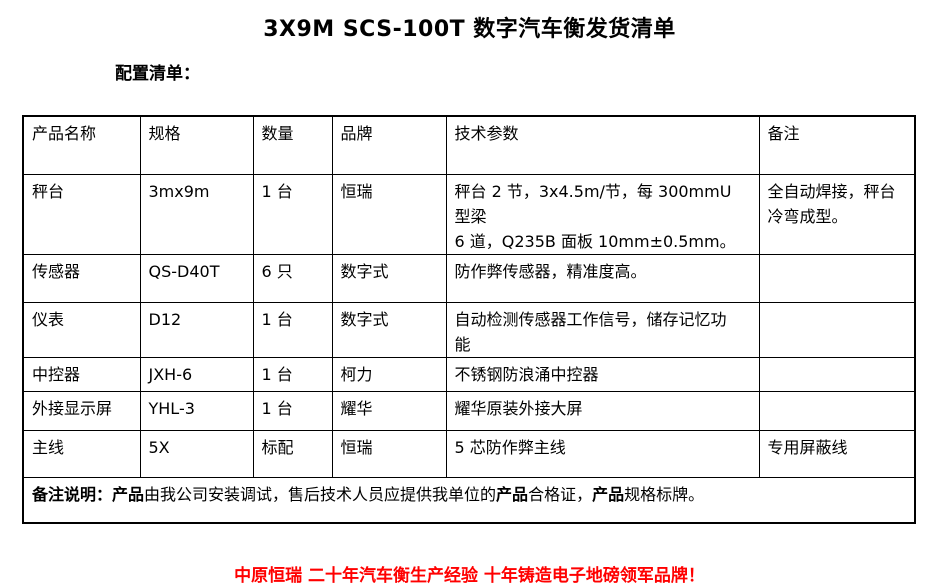  I want to click on cell-params: 5 芯防作弊主线, so click(602, 453).